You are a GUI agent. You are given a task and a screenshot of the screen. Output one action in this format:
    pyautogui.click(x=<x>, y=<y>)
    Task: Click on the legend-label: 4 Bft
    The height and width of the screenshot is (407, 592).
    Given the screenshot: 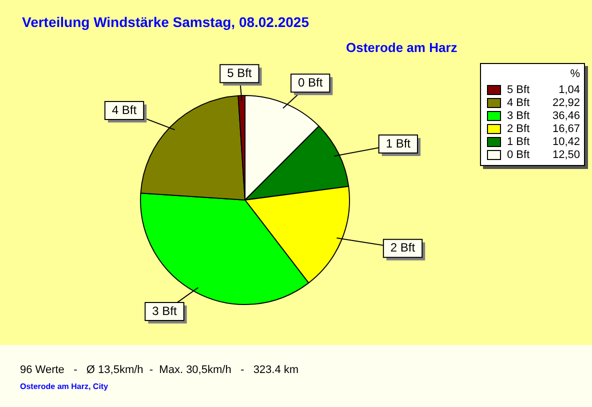 What is the action you would take?
    pyautogui.click(x=518, y=102)
    